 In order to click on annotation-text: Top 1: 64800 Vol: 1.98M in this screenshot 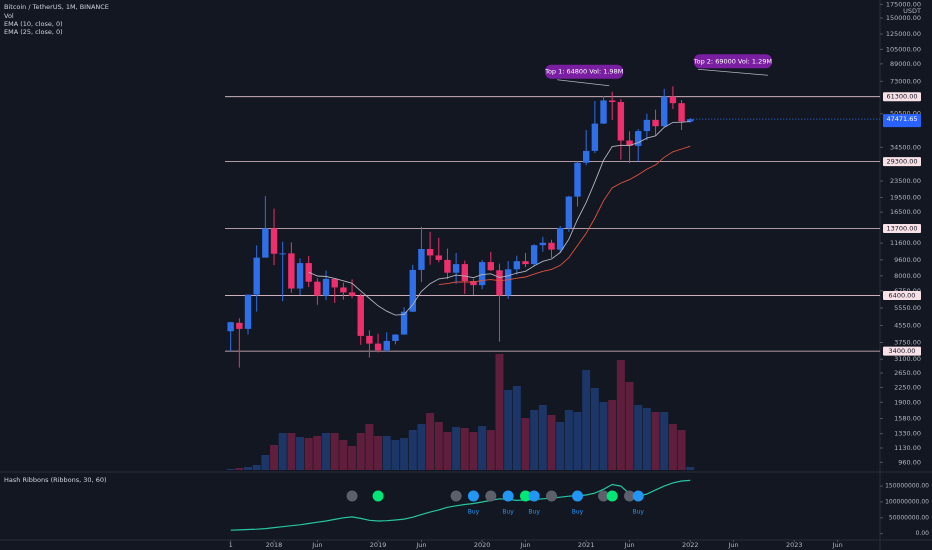, I will do `click(583, 72)`.